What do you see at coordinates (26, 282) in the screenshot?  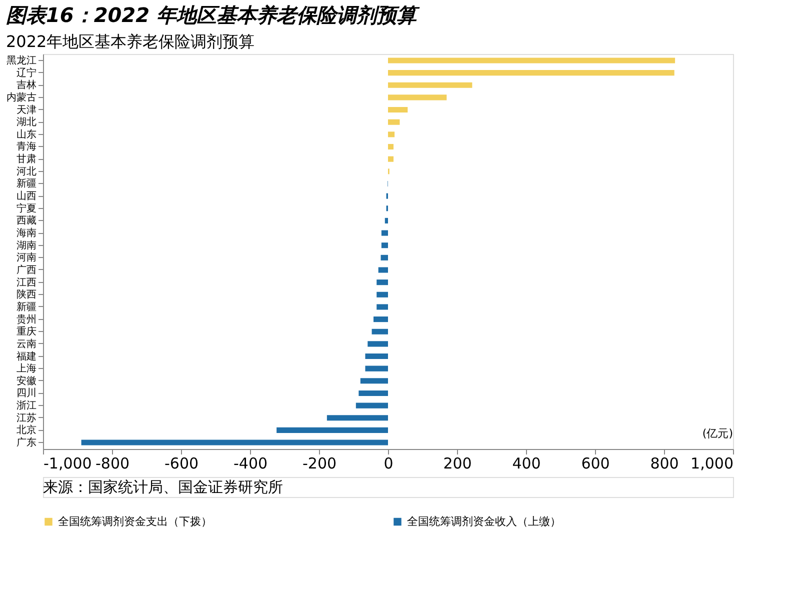 I see `y-tick-label: 江西` at bounding box center [26, 282].